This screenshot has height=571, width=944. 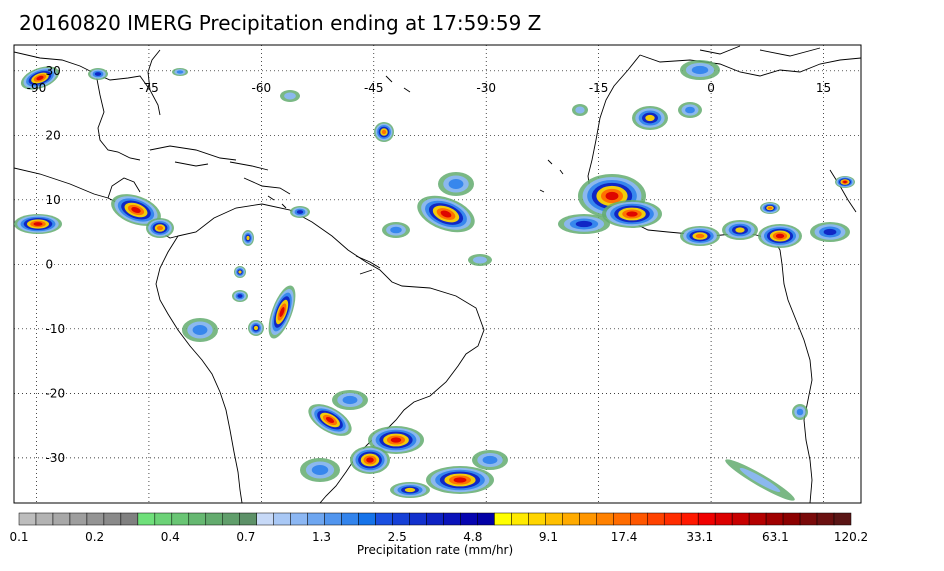 I want to click on latitude-label: 30, so click(x=52, y=71).